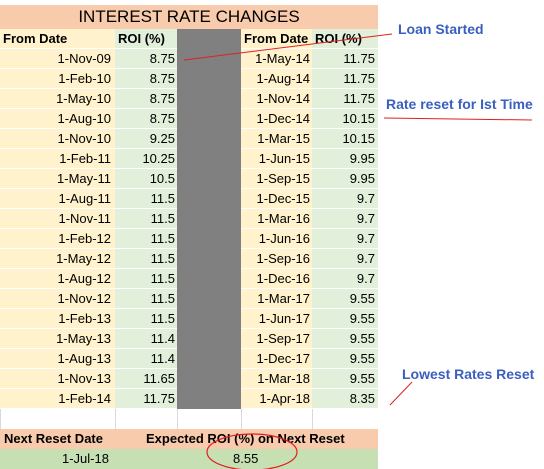 This screenshot has height=469, width=544. What do you see at coordinates (468, 374) in the screenshot?
I see `lowest-rates-reset-annotation: Lowest Rates Reset` at bounding box center [468, 374].